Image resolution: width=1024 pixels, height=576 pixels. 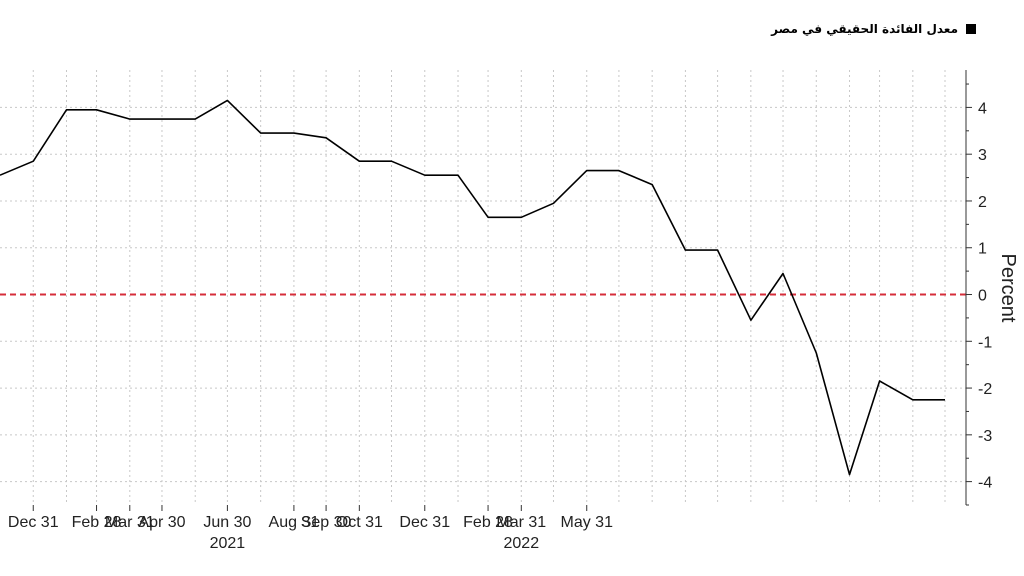 What do you see at coordinates (985, 389) in the screenshot?
I see `y-tick-label: -2` at bounding box center [985, 389].